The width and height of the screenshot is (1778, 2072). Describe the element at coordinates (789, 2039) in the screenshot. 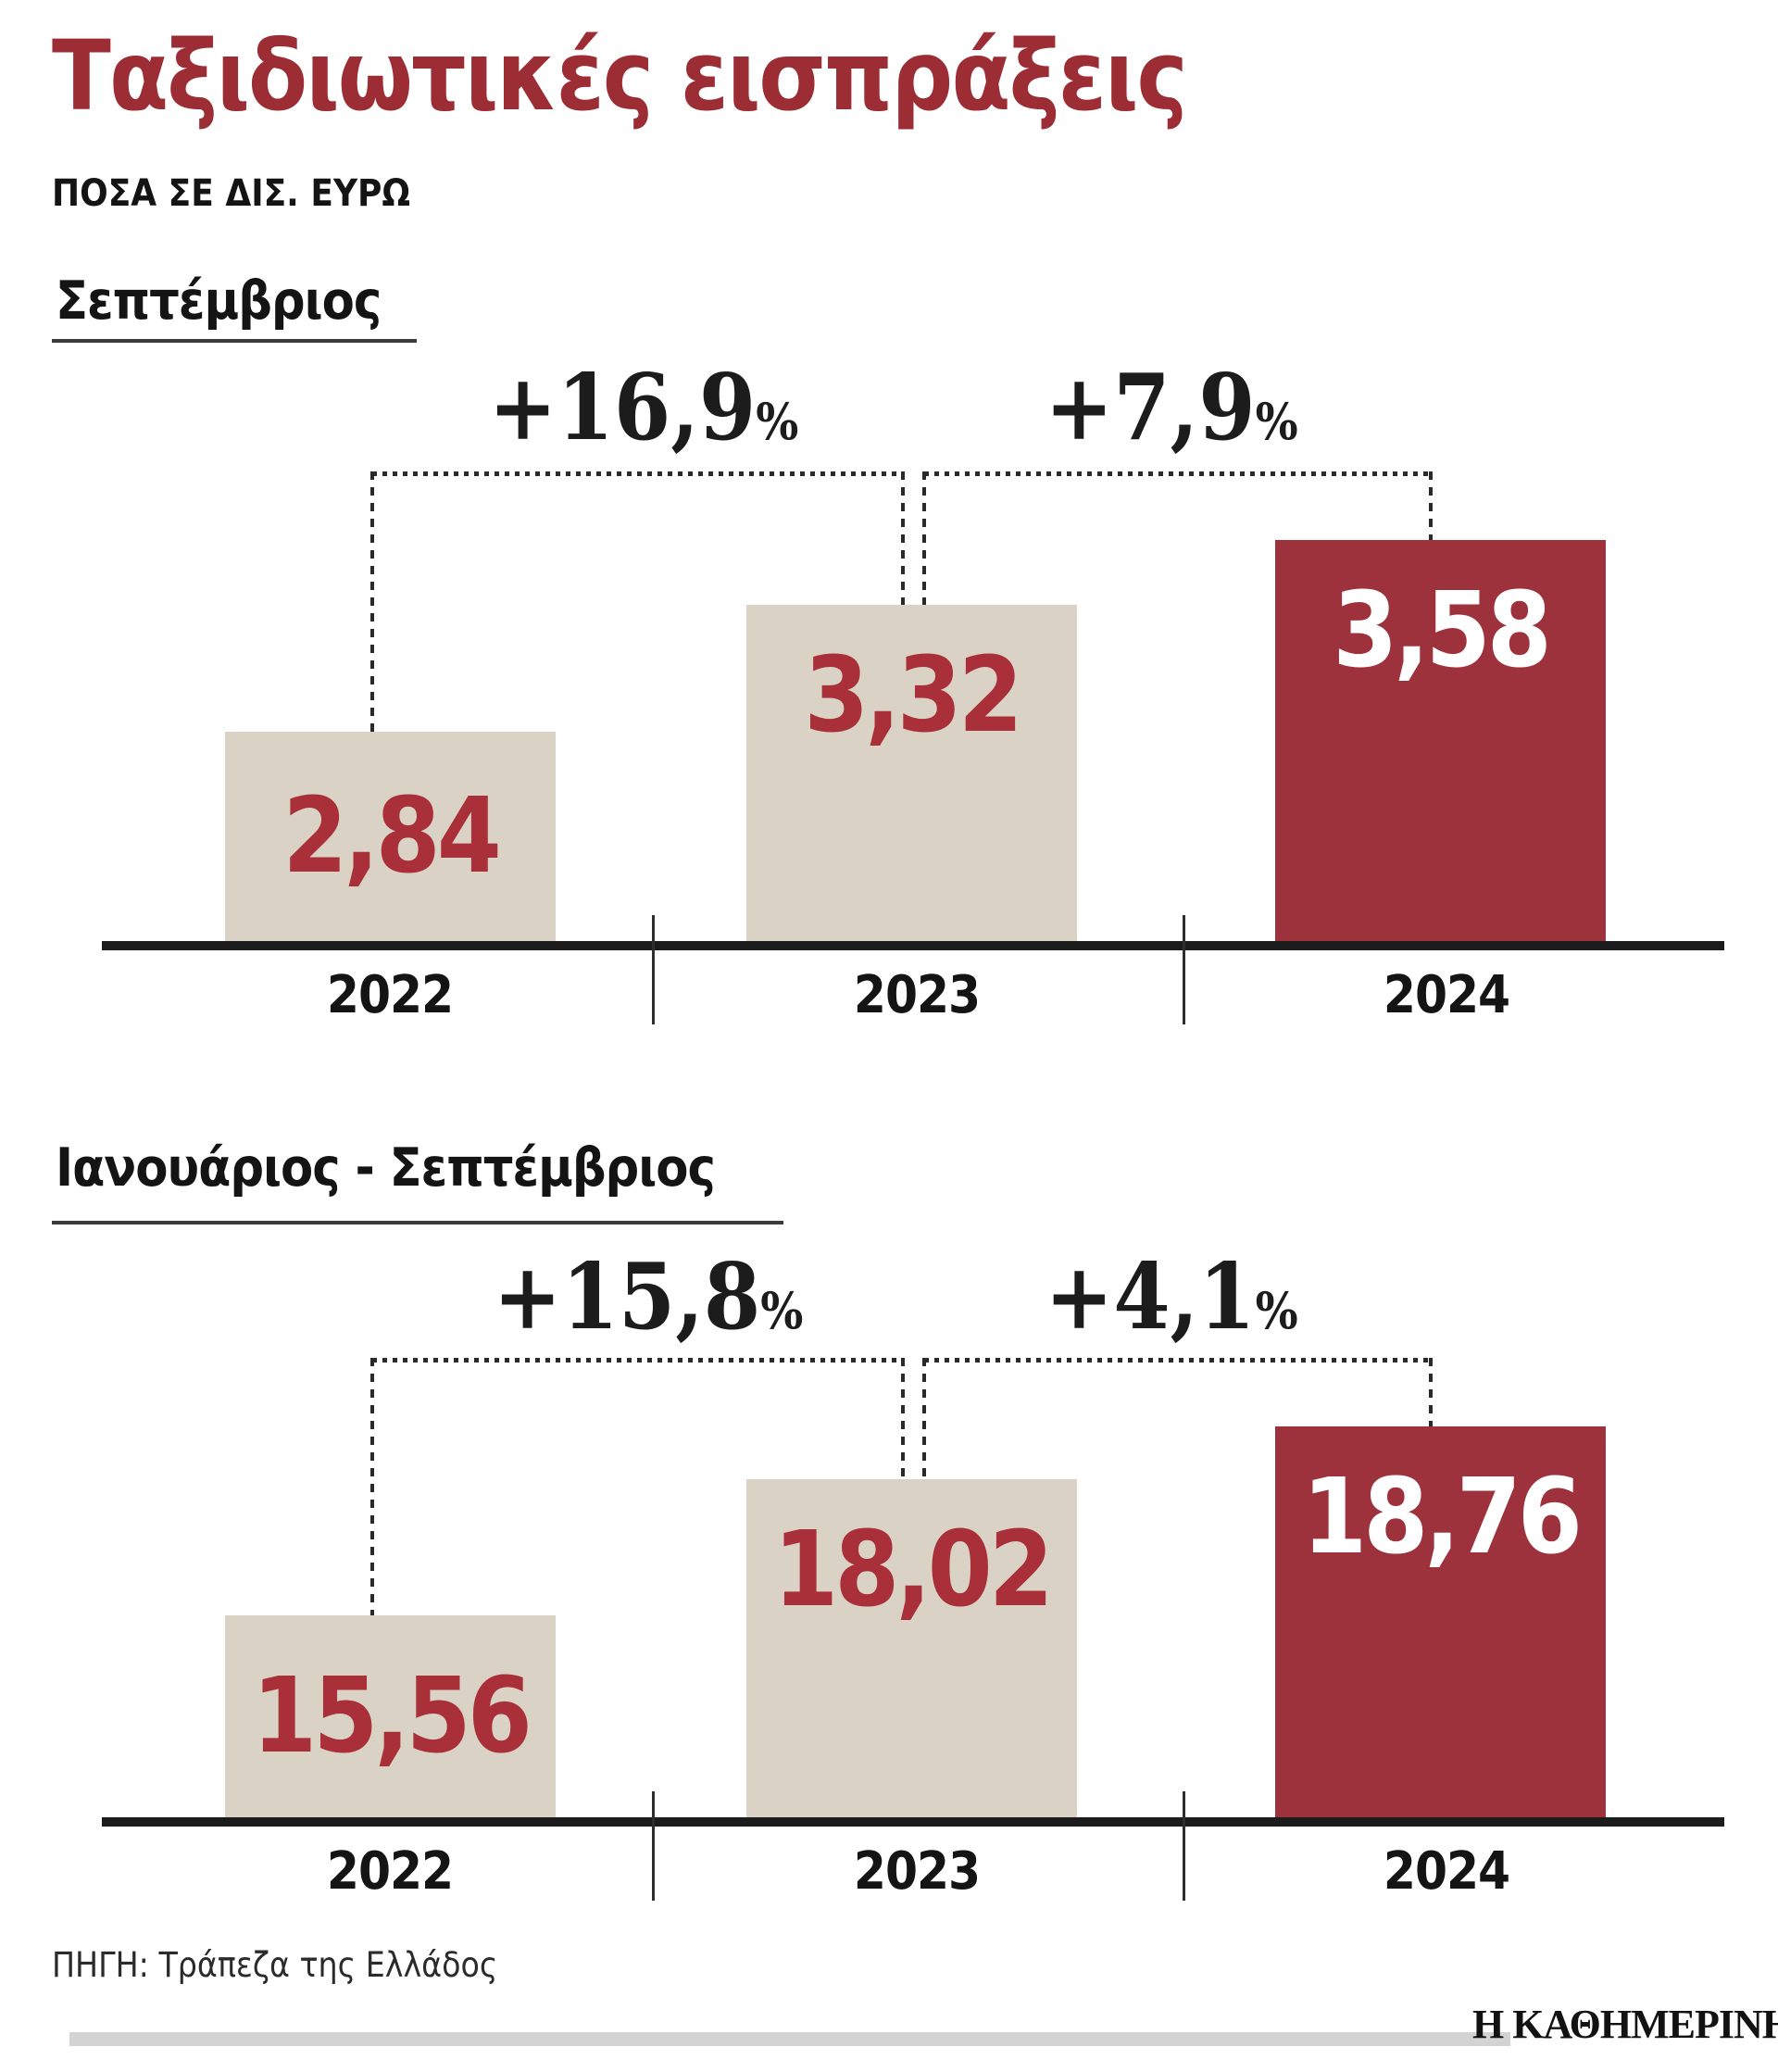

I see `footer-rule` at that location.